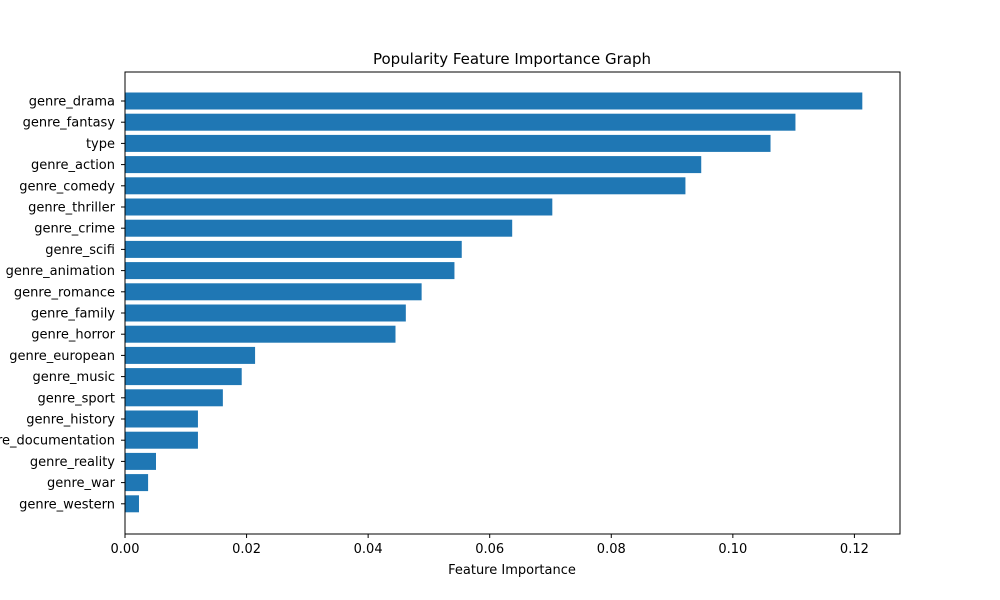 The image size is (1000, 600). I want to click on bar-genre-horror, so click(260, 334).